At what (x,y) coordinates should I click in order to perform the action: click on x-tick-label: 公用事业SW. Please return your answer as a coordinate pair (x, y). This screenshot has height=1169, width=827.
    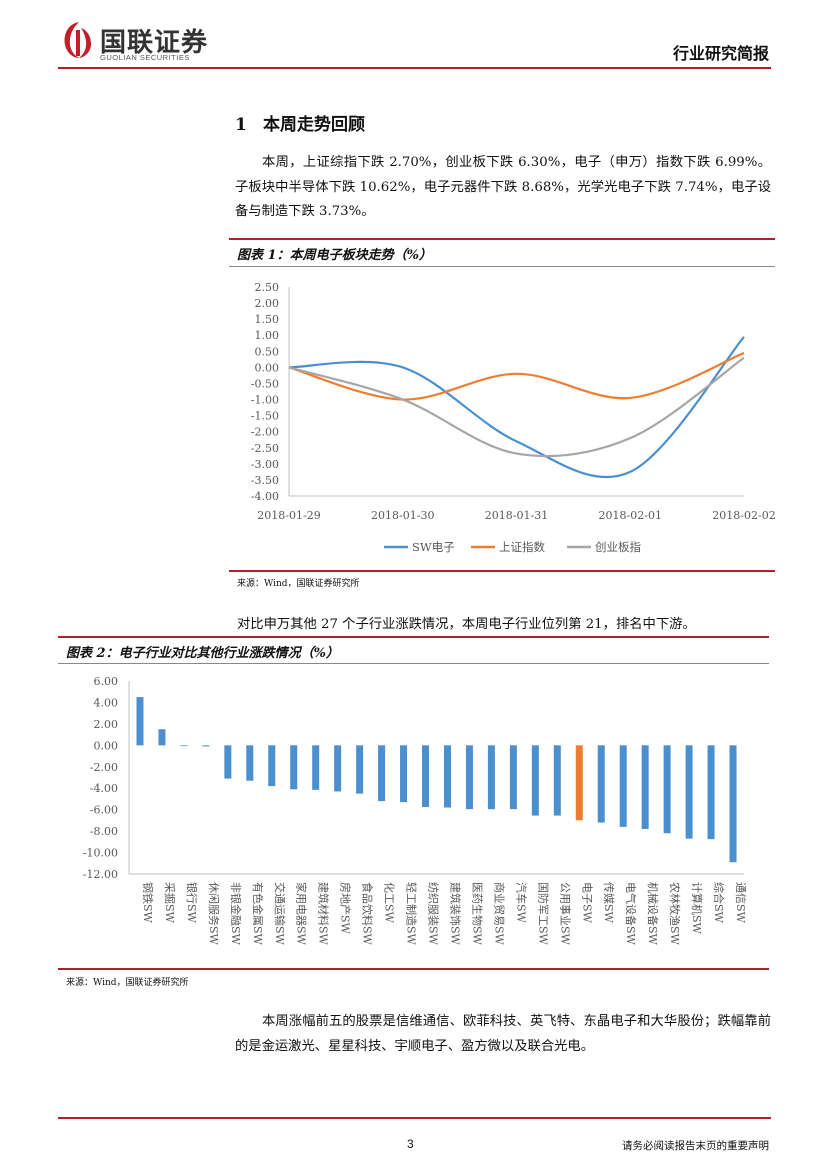
    Looking at the image, I should click on (564, 914).